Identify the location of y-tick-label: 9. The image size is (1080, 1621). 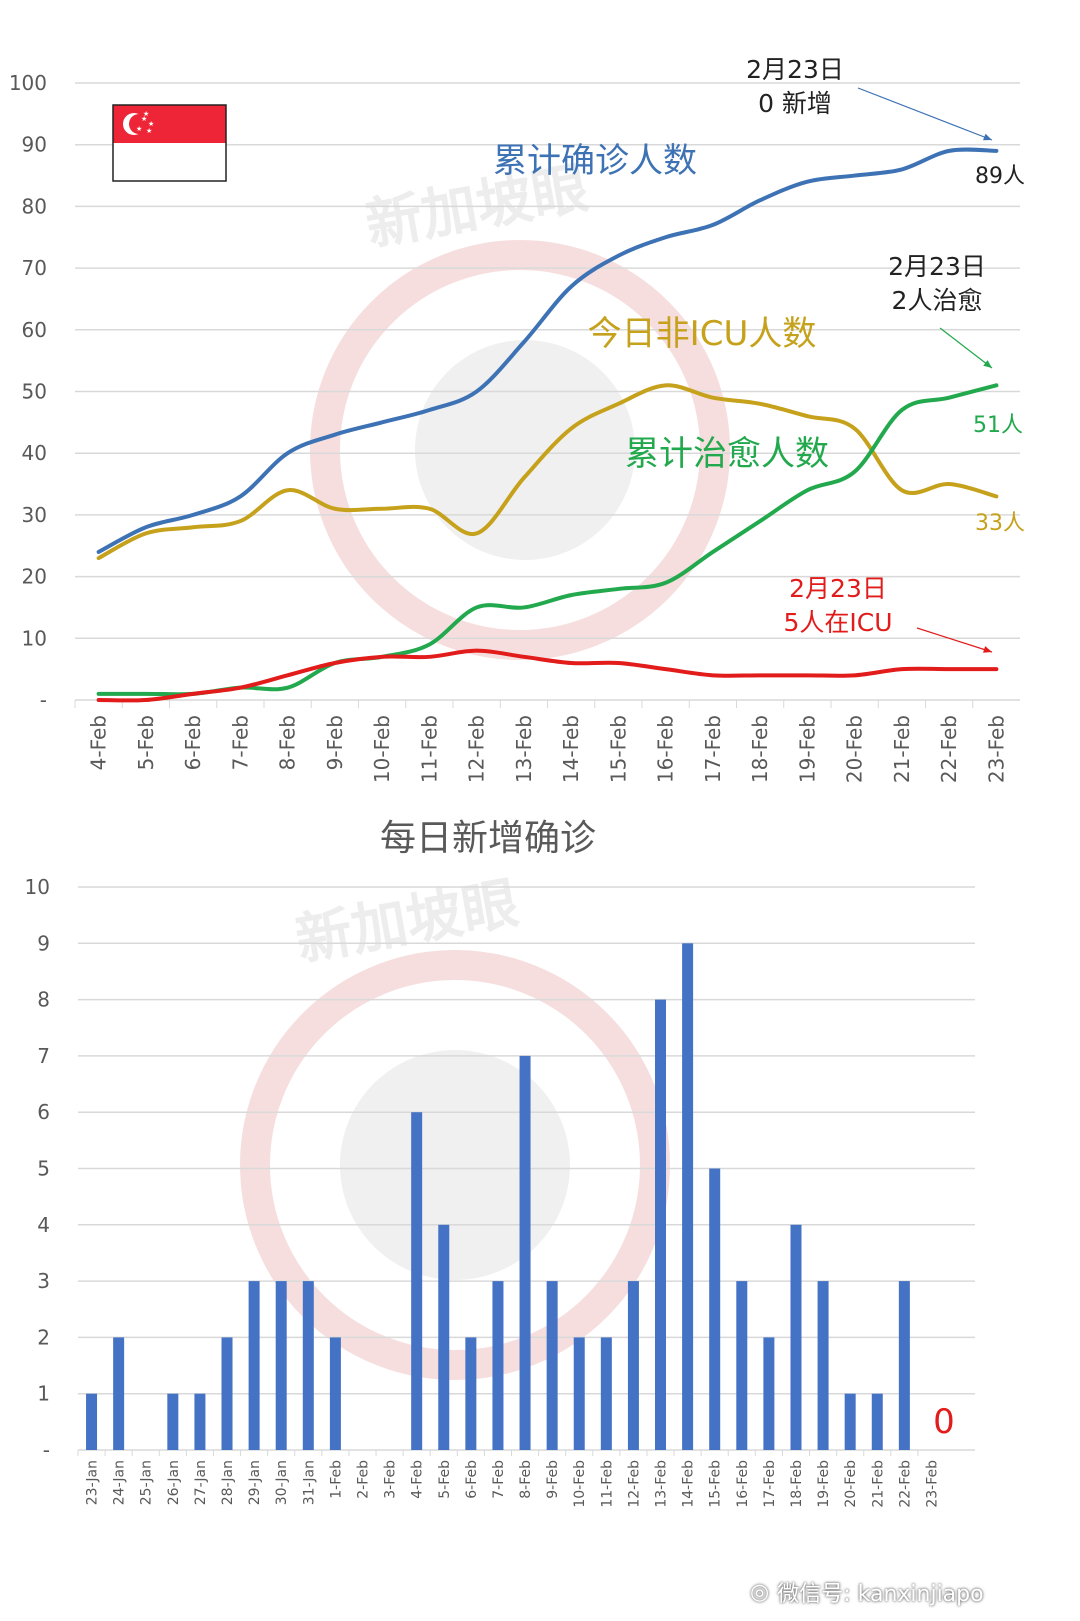
(43, 943).